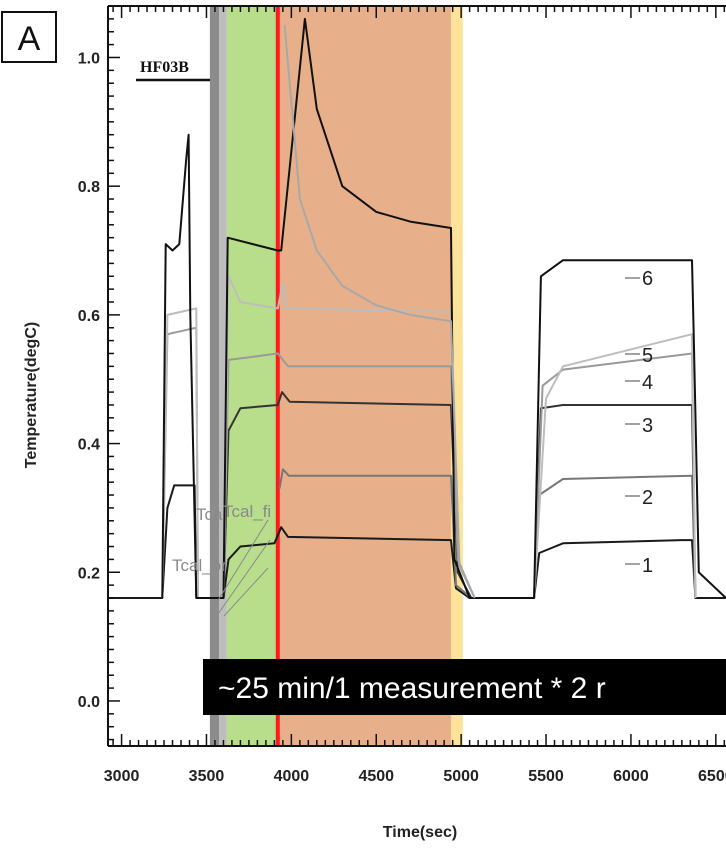 This screenshot has width=726, height=850. I want to click on y-tick-label: 0.6, so click(89, 316).